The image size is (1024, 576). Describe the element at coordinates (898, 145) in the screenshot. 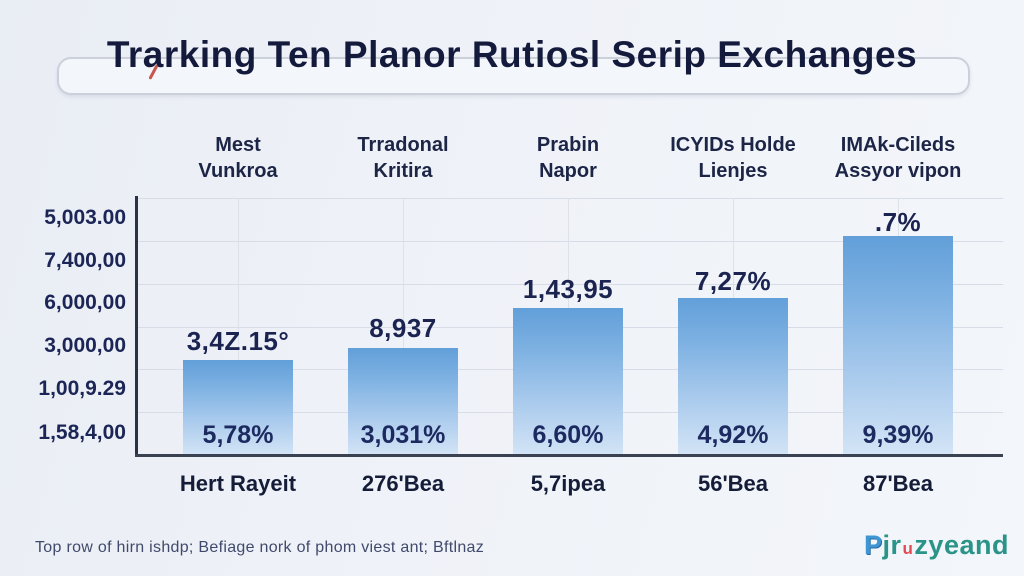

I see `column-header-line1: IMAk-Cileds` at that location.